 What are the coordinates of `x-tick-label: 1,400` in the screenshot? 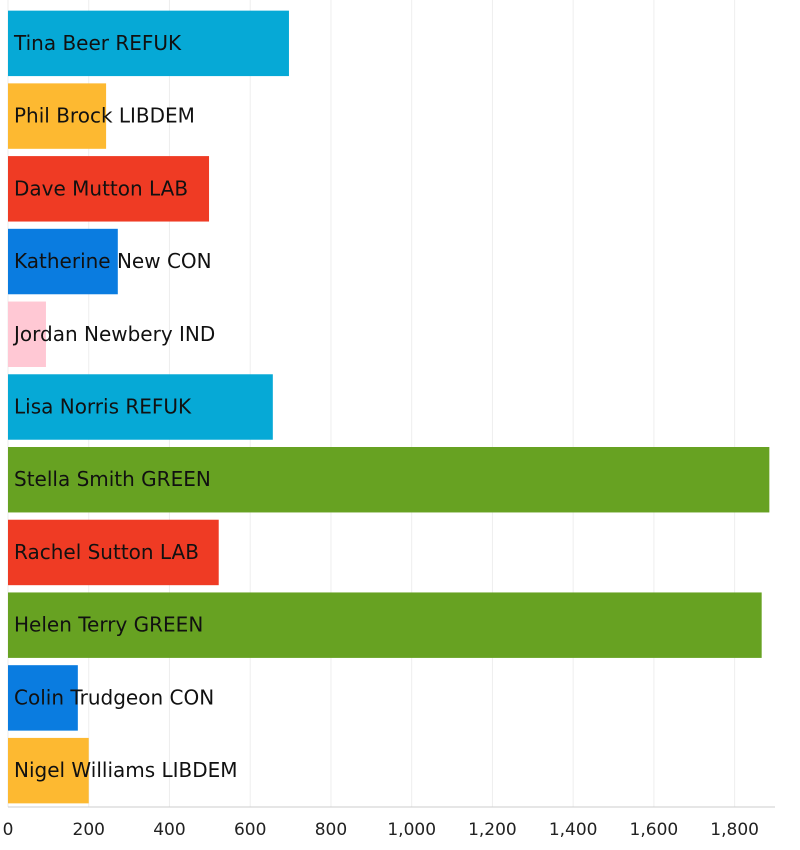 It's located at (573, 830).